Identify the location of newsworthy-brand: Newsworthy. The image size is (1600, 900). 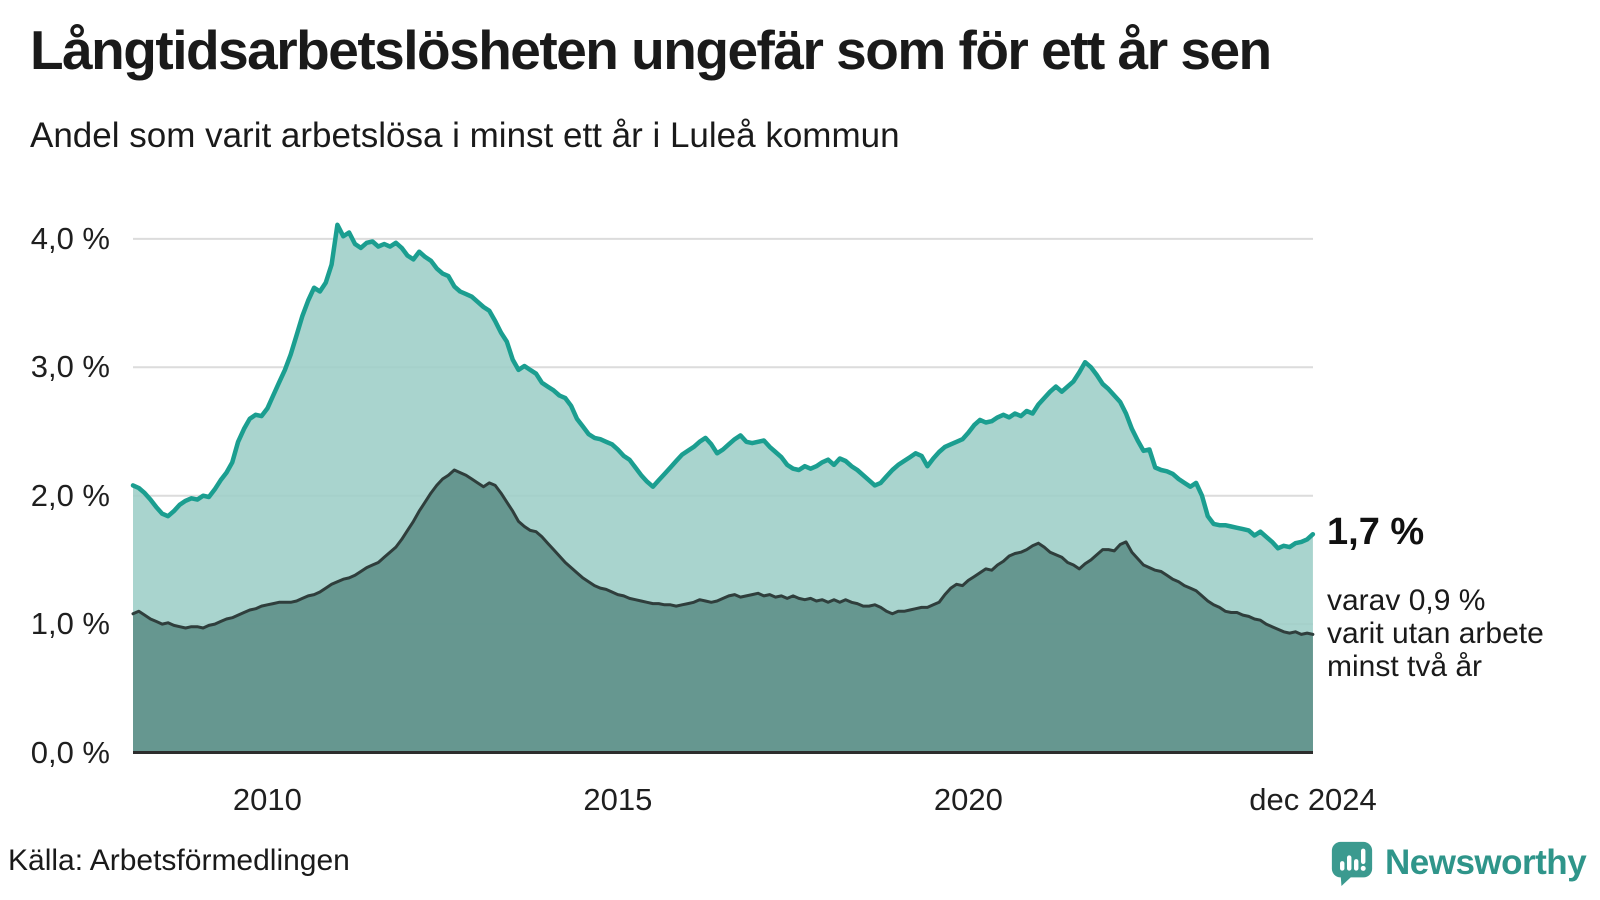
(1458, 863).